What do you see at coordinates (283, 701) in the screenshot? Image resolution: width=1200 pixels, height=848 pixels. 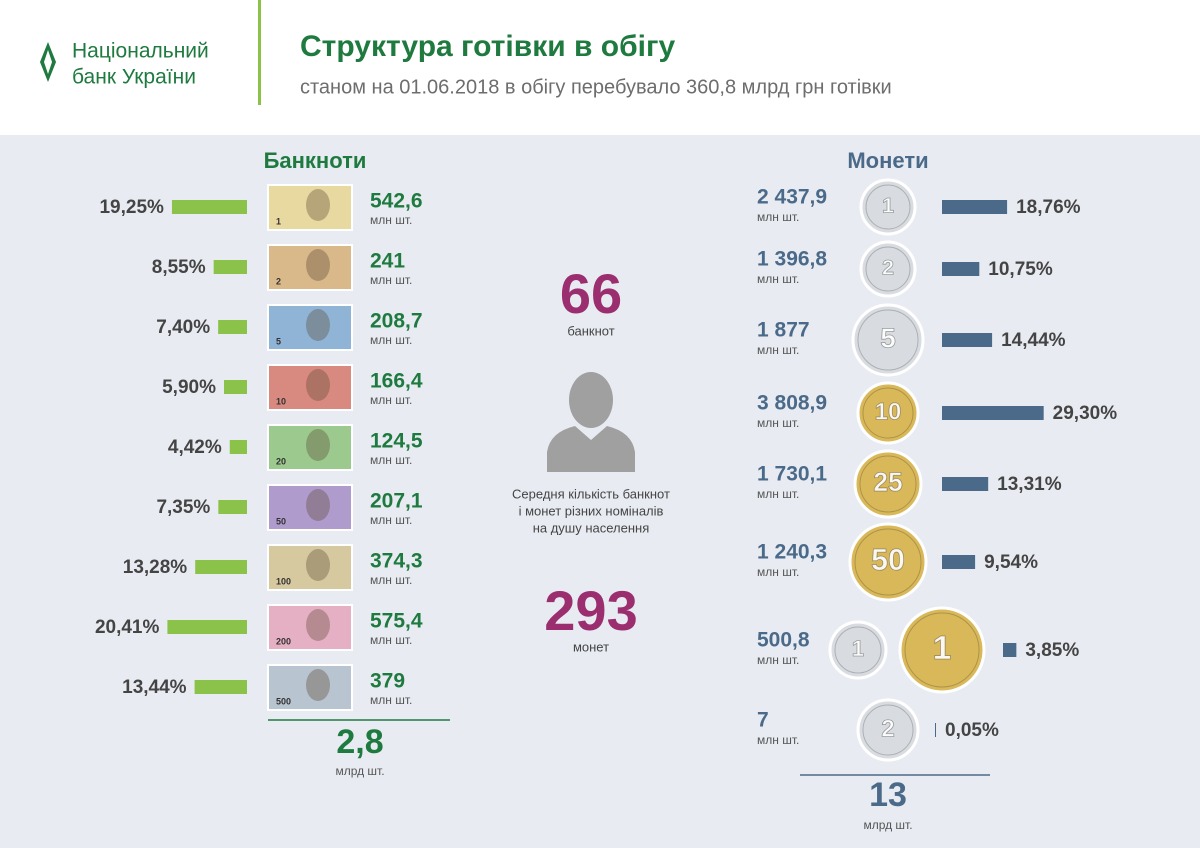 I see `banknote-denomination: 500` at bounding box center [283, 701].